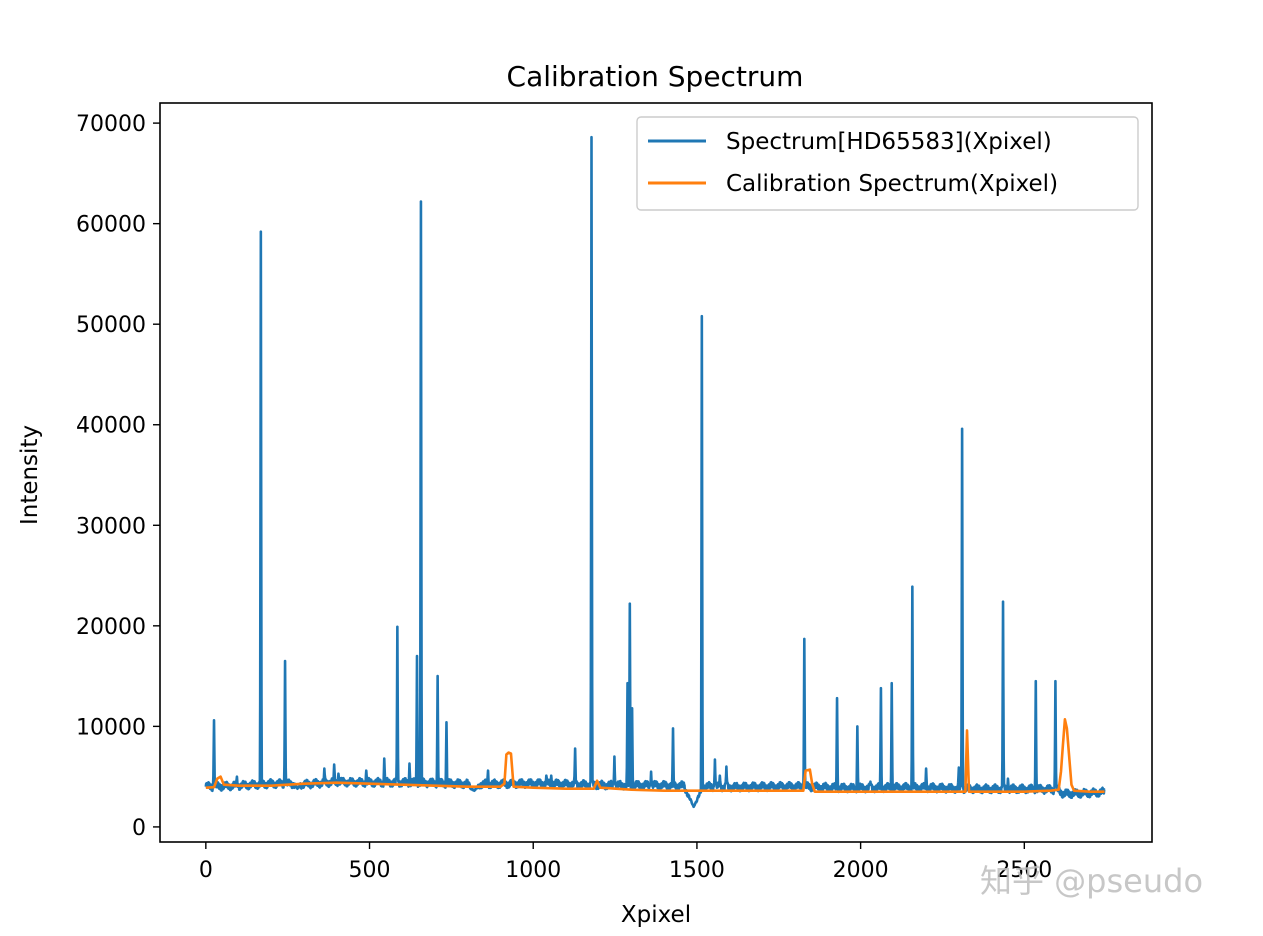  Describe the element at coordinates (655, 76) in the screenshot. I see `chart-title: Calibration Spectrum` at that location.